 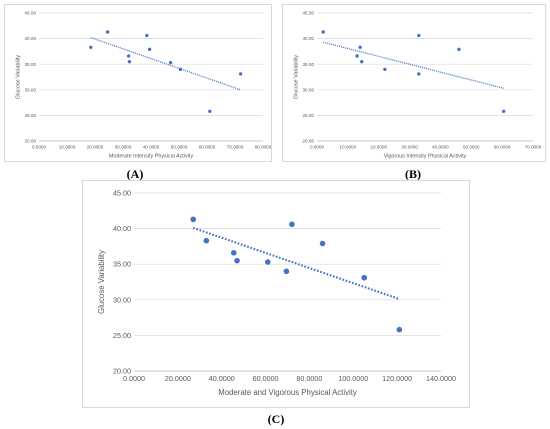 What do you see at coordinates (441, 378) in the screenshot?
I see `x-tick-label: 140.0000` at bounding box center [441, 378].